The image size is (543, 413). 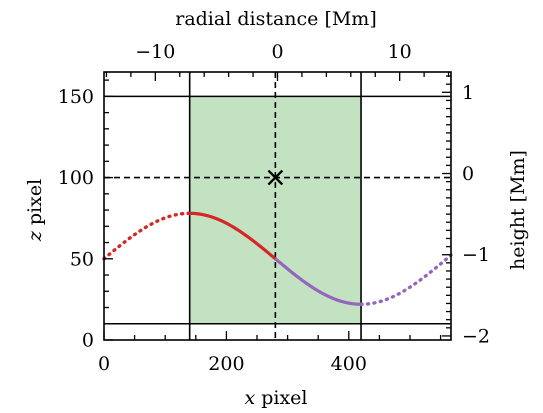 I want to click on y-axis-label-text: pixel, so click(x=35, y=205).